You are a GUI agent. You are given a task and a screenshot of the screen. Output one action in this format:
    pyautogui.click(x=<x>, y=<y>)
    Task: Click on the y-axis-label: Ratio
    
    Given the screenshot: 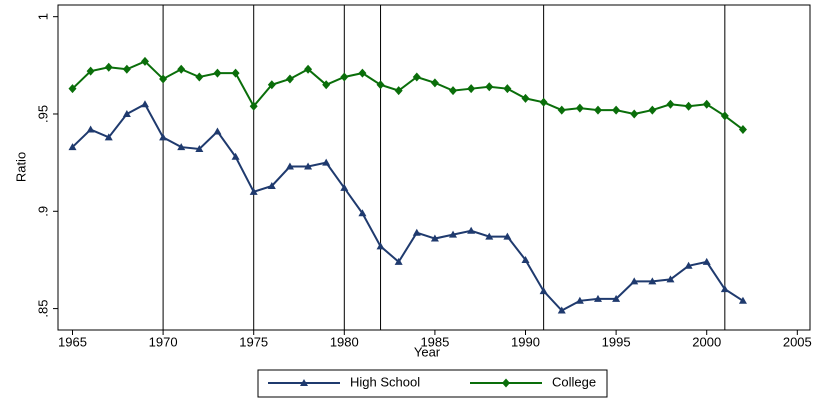 What is the action you would take?
    pyautogui.click(x=20, y=167)
    